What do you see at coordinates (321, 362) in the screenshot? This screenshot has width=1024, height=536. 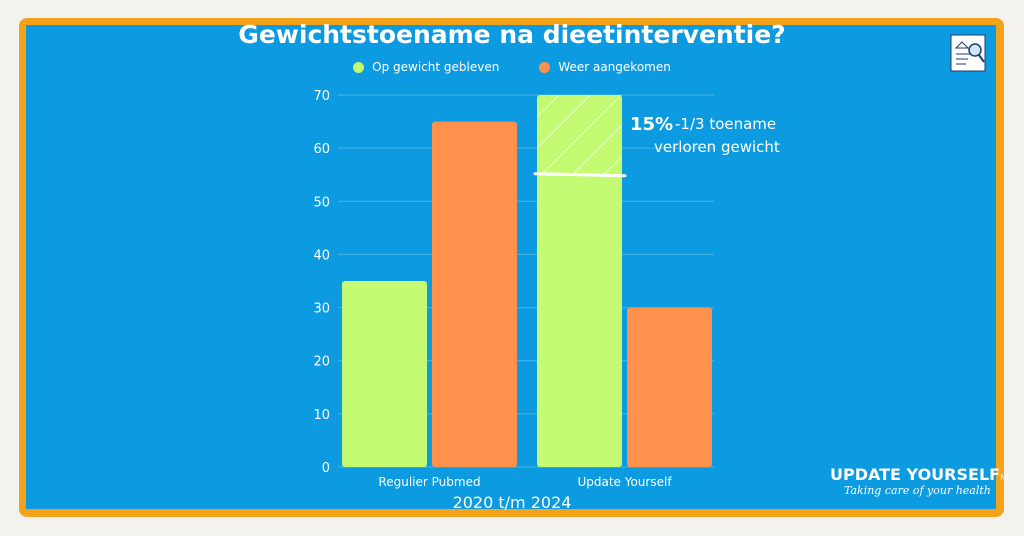 I see `y-tick-label: 20` at bounding box center [321, 362].